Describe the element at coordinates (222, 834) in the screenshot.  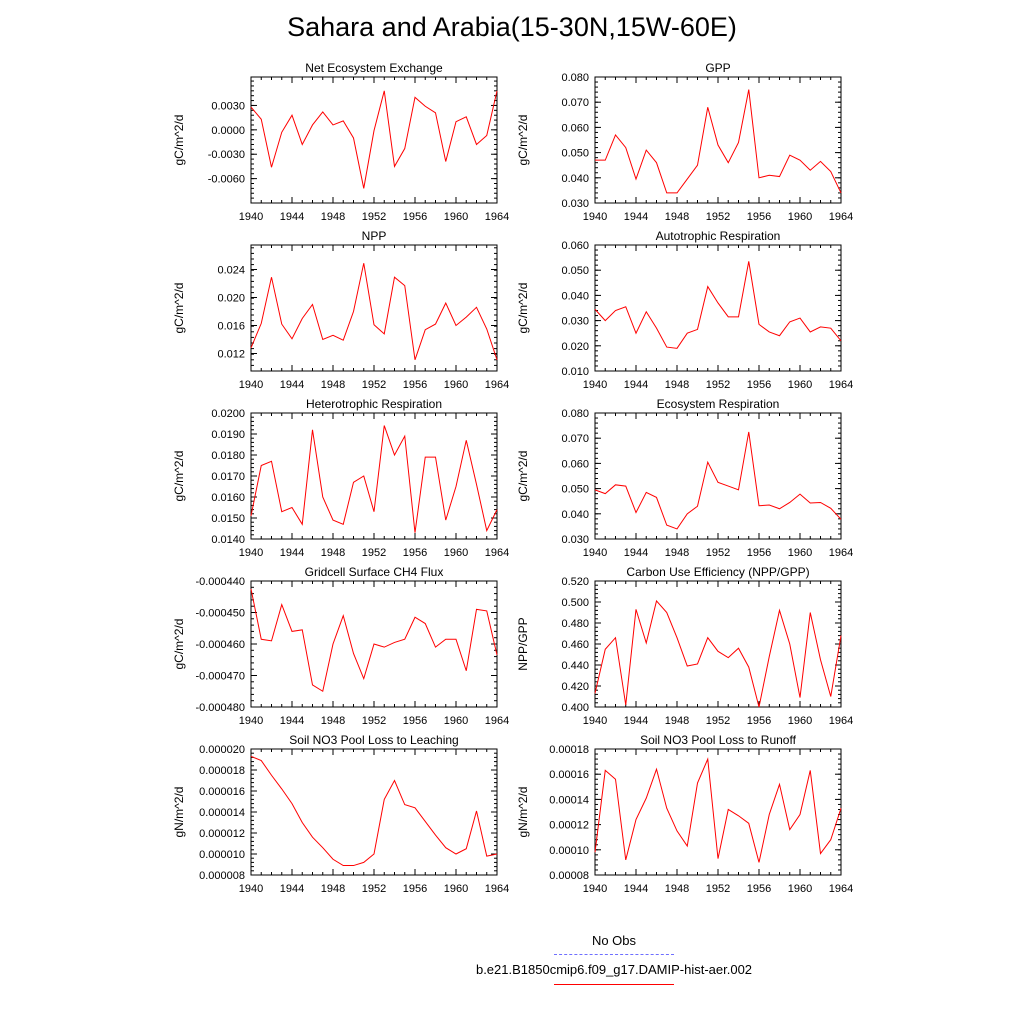
I see `y-tick-label: 0.000012` at that location.